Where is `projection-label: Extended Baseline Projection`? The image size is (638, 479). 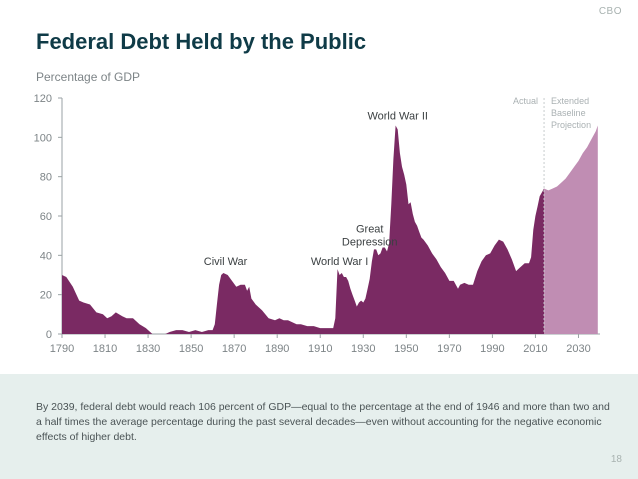 projection-label: Extended Baseline Projection is located at coordinates (571, 113).